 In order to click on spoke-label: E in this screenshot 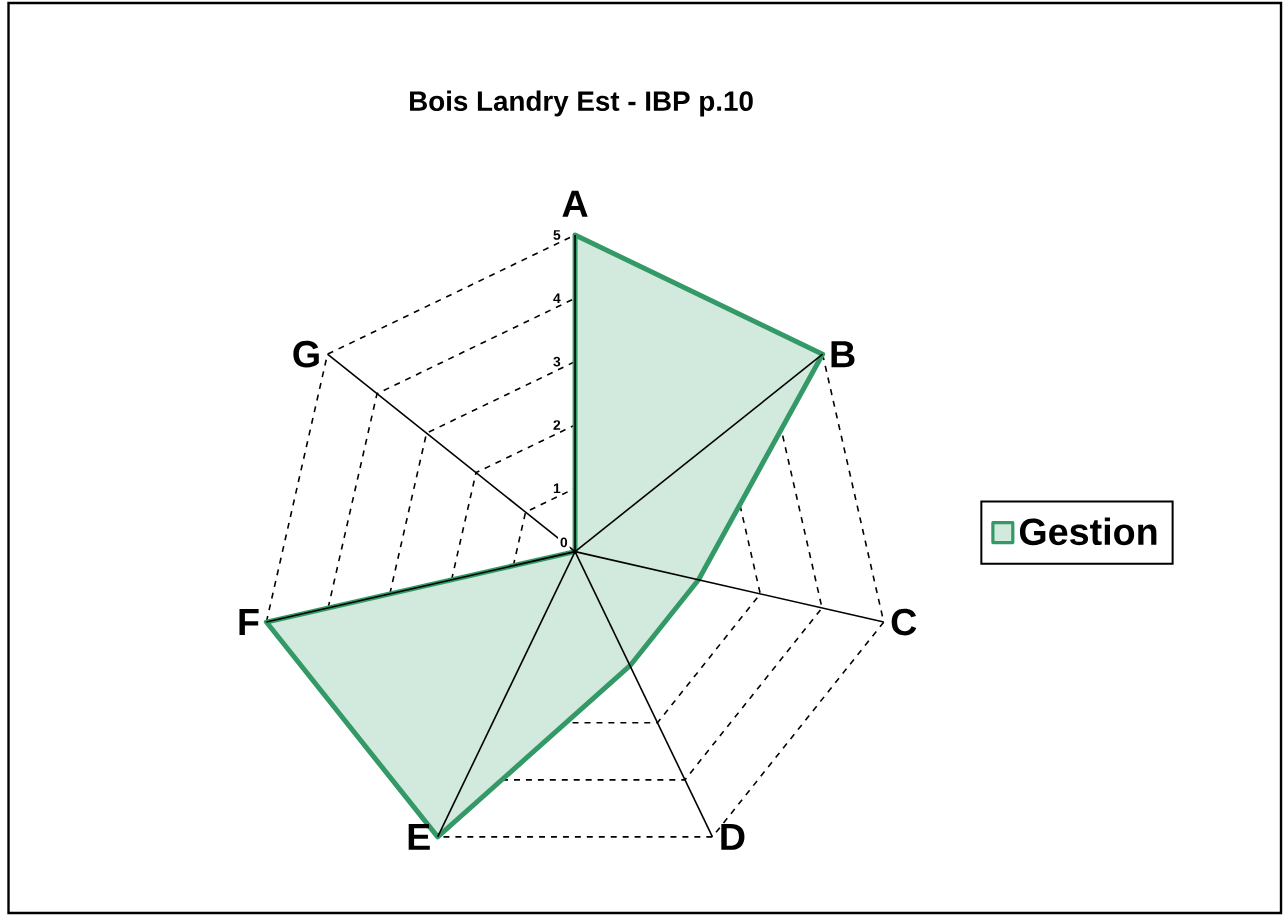, I will do `click(419, 836)`.